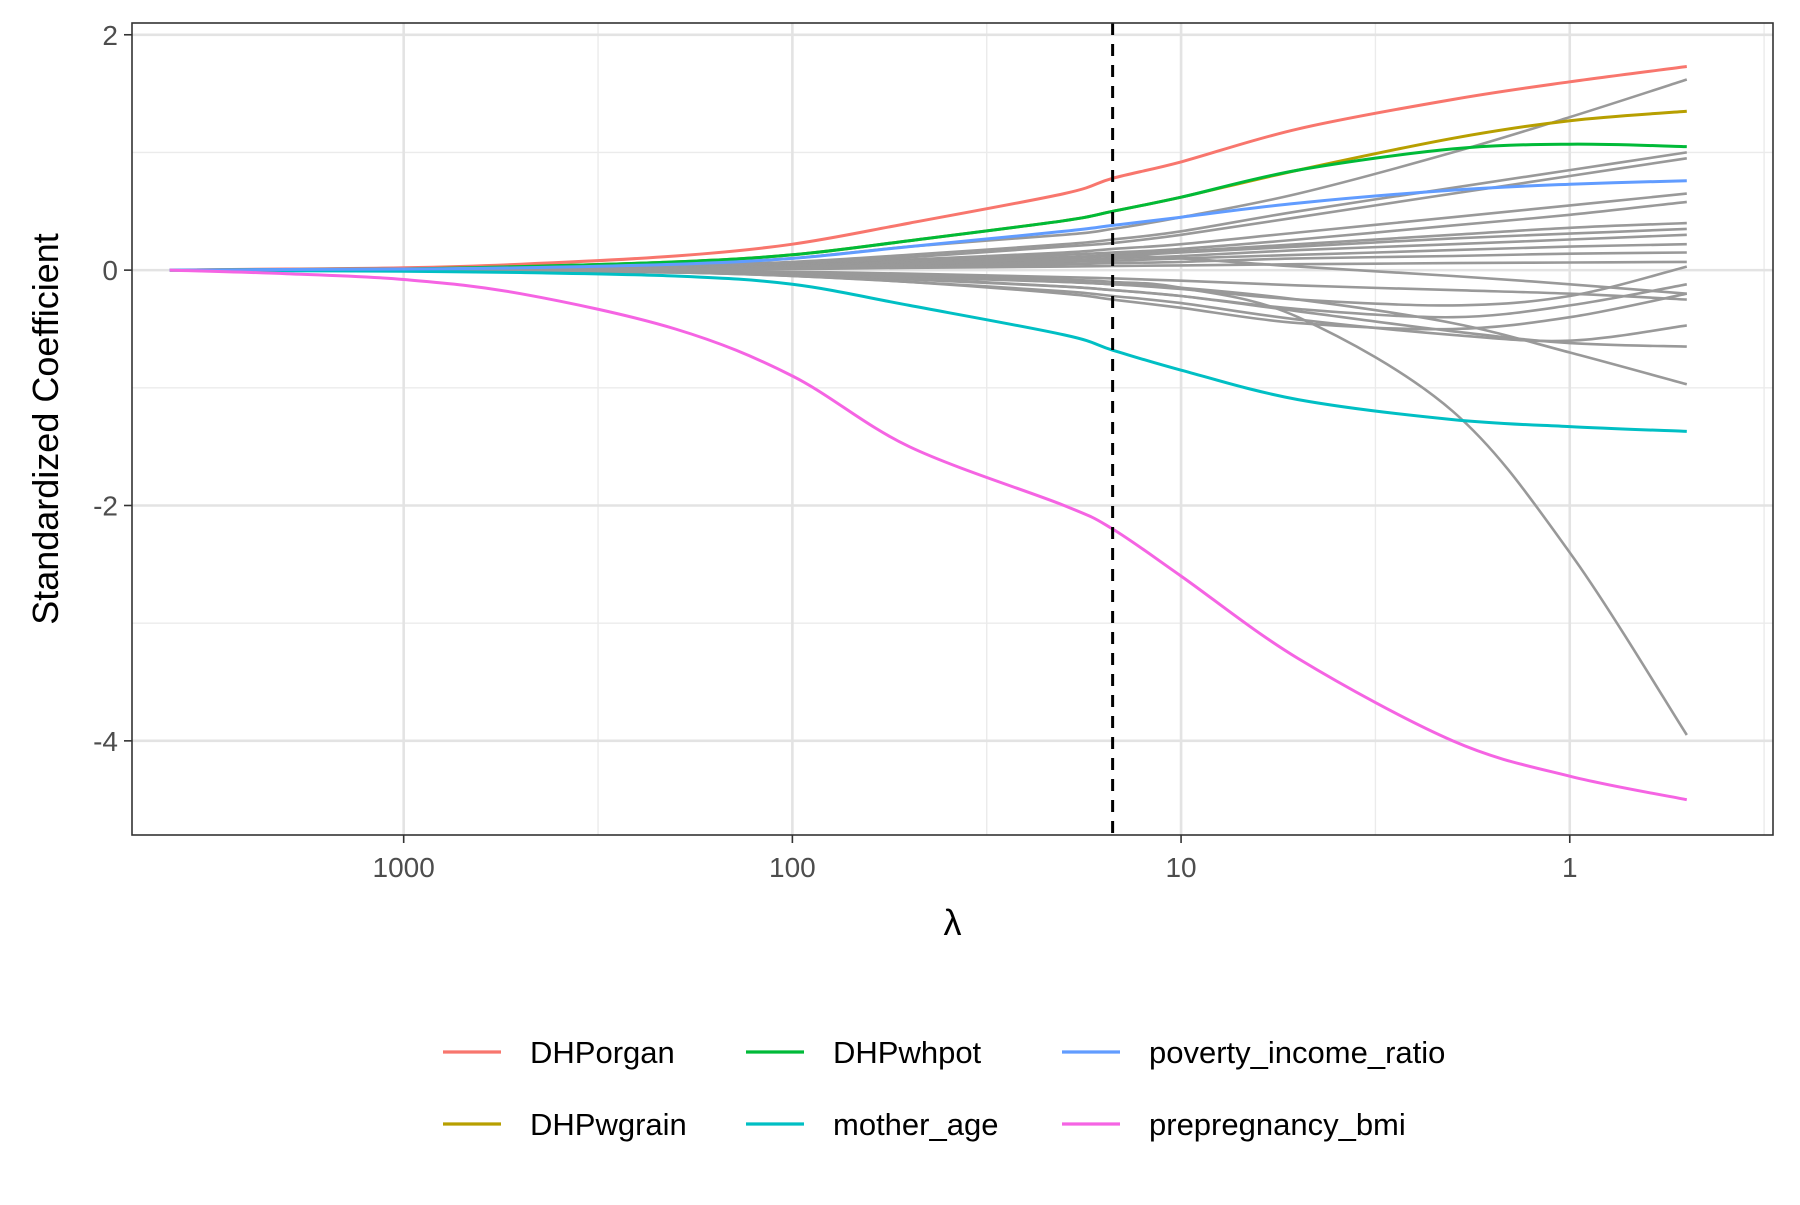 The image size is (1800, 1205). What do you see at coordinates (110, 35) in the screenshot?
I see `y-tick-label: 2` at bounding box center [110, 35].